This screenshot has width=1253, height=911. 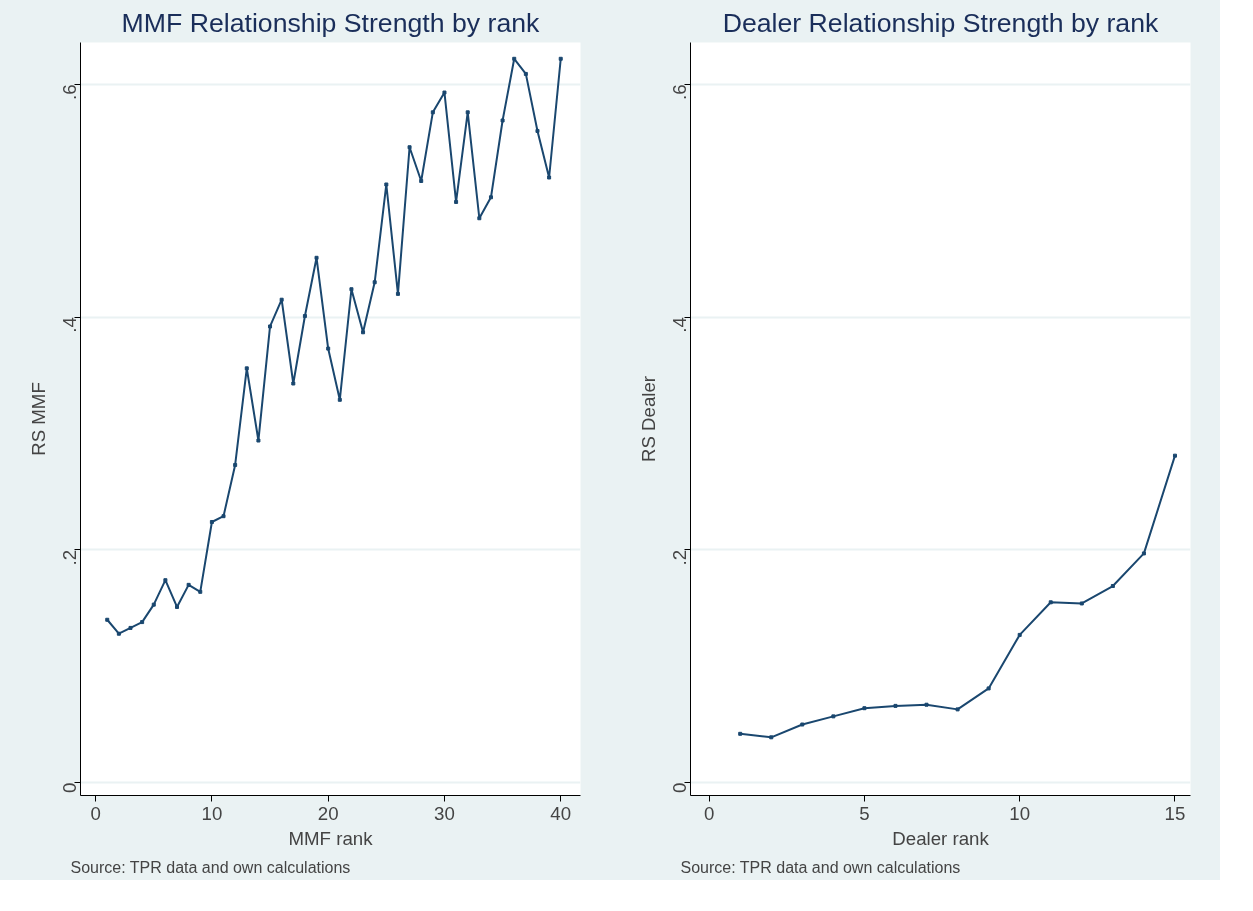 What do you see at coordinates (561, 813) in the screenshot?
I see `x-tick-label: 40` at bounding box center [561, 813].